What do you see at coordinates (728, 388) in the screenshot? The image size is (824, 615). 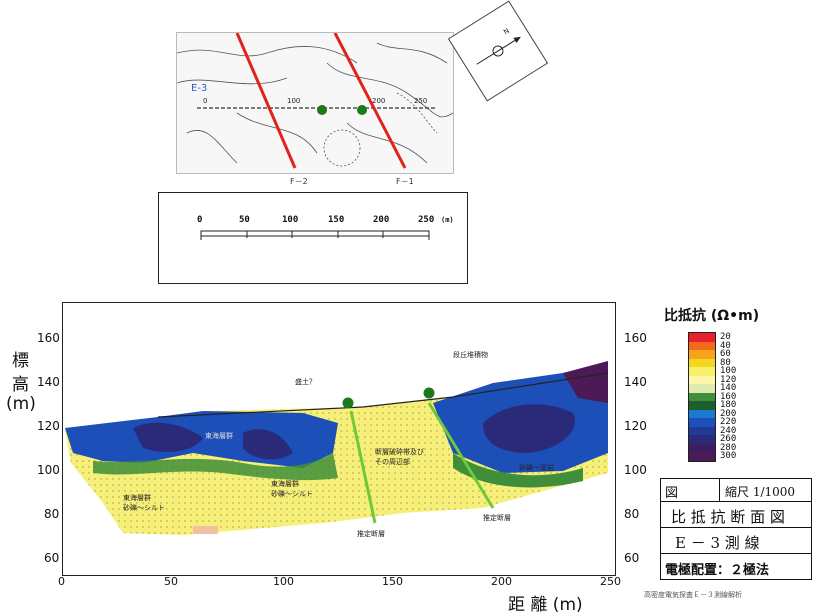 I see `legend-value: 140` at bounding box center [728, 388].